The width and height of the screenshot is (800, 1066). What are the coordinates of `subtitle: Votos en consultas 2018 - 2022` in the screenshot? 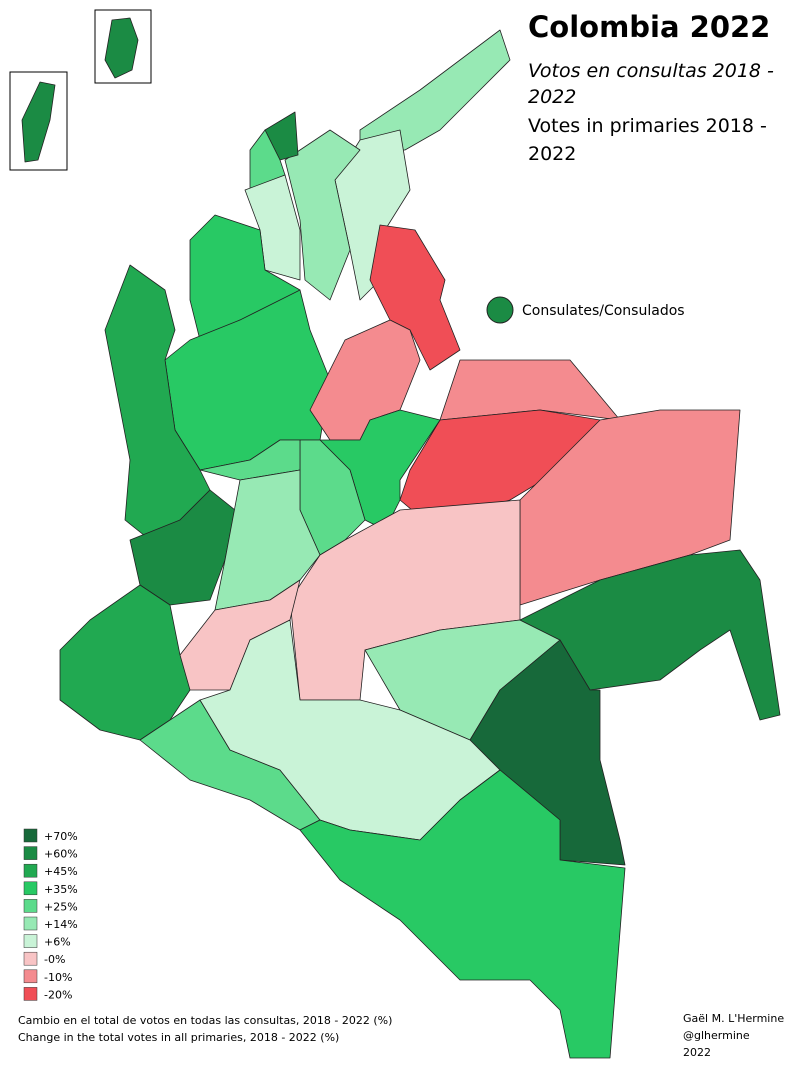 It's located at (651, 84).